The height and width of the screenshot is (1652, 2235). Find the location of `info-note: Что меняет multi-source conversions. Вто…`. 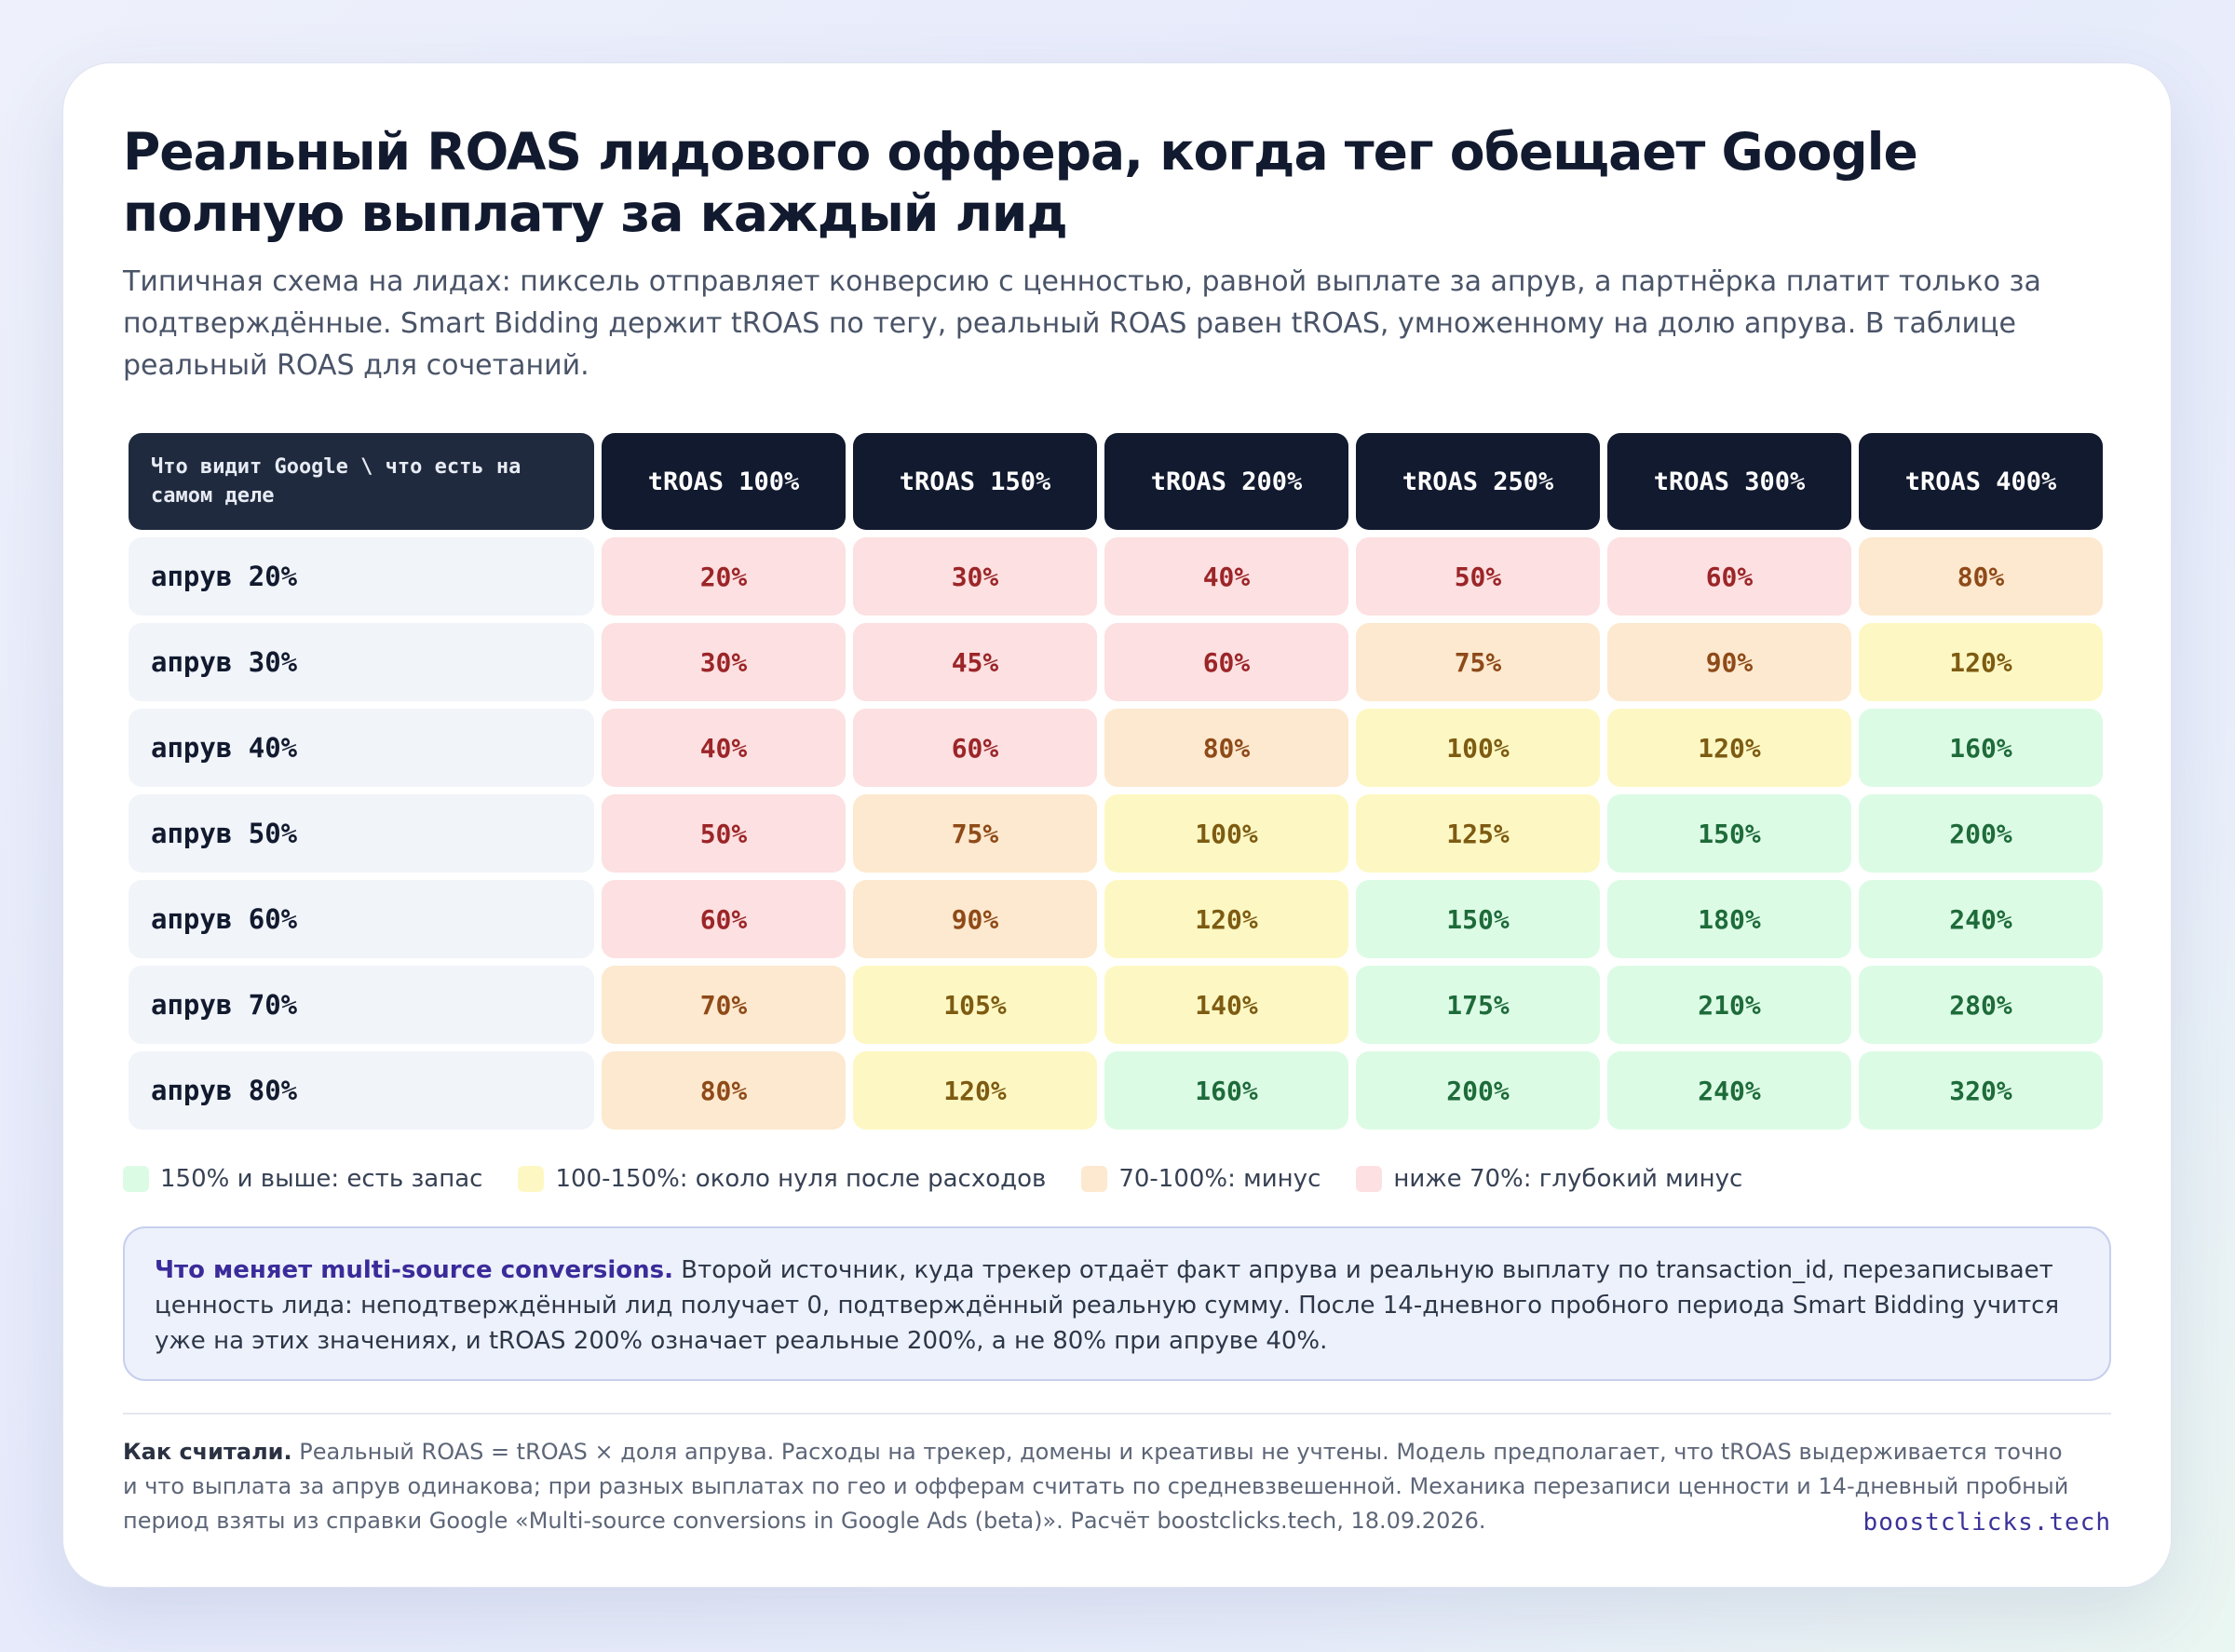

info-note: Что меняет multi-source conversions. Вто… is located at coordinates (1117, 1303).